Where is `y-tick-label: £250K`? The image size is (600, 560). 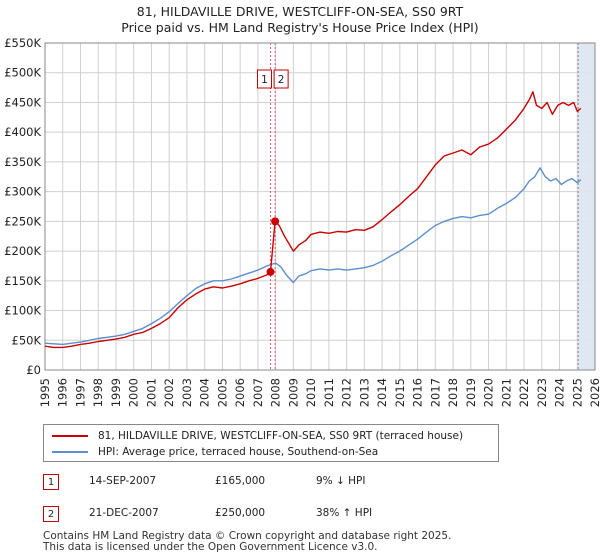
y-tick-label: £250K is located at coordinates (22, 221).